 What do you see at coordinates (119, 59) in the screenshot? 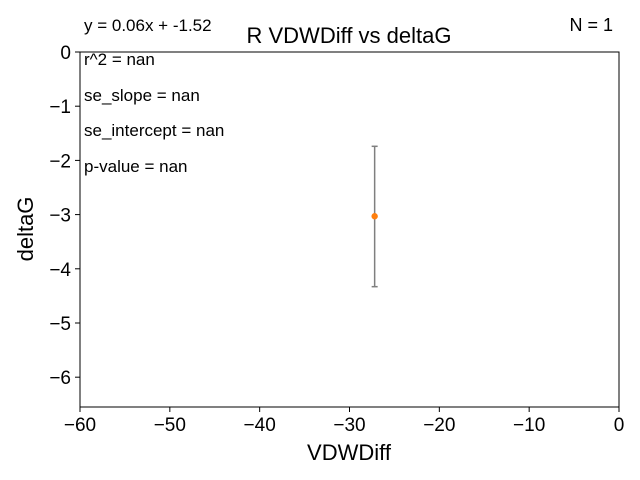
I see `r-squared-label: r^2 = nan` at bounding box center [119, 59].